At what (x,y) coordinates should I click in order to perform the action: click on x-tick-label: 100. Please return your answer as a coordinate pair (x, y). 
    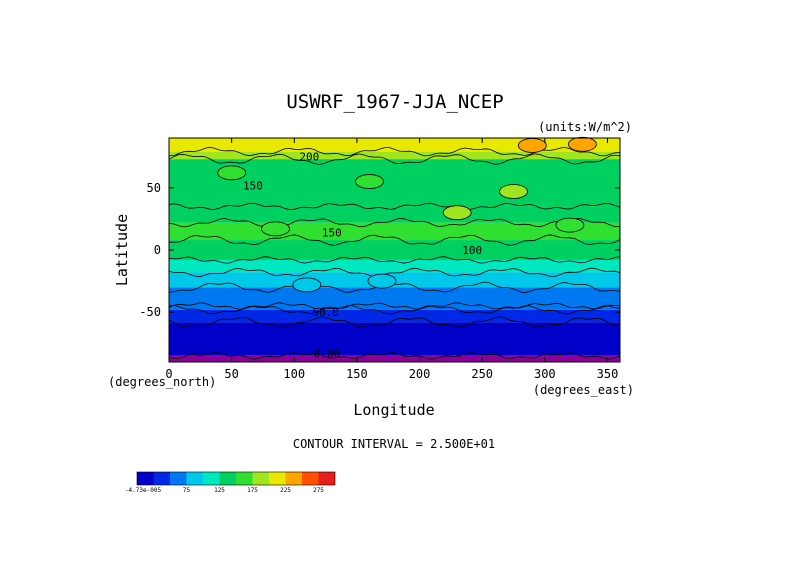
    Looking at the image, I should click on (294, 374).